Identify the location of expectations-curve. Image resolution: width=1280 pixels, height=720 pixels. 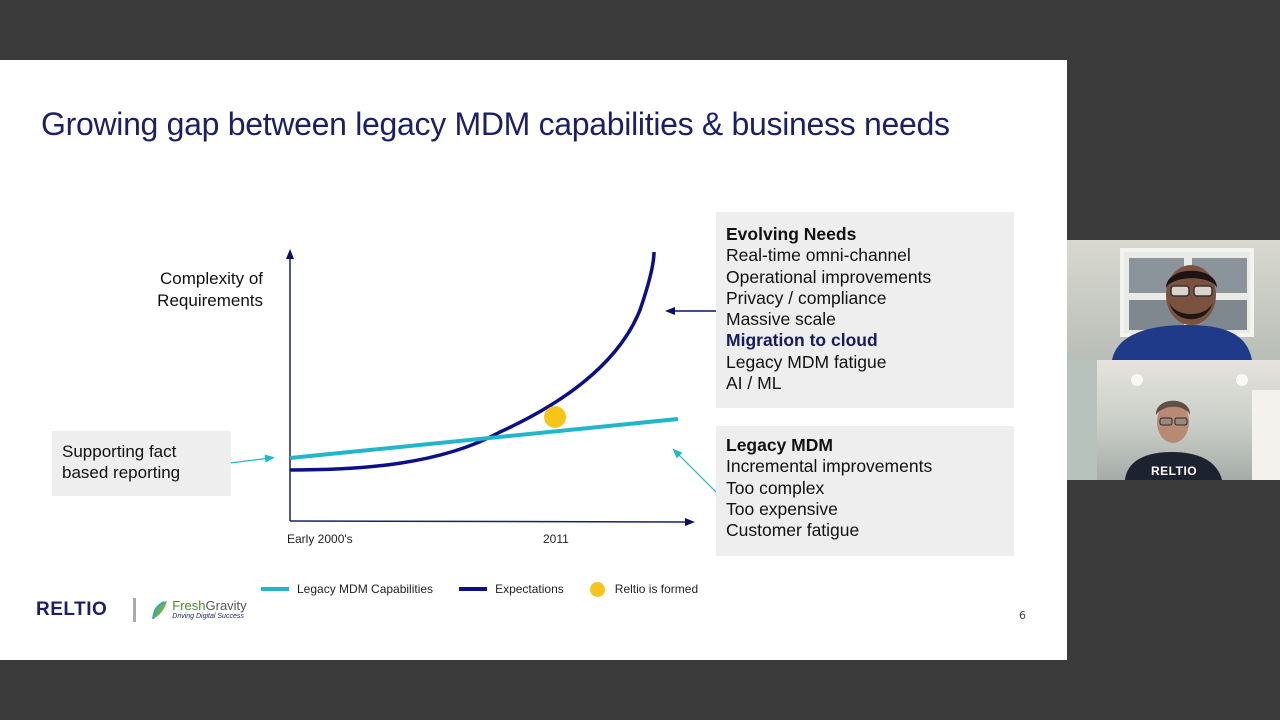
(472, 361).